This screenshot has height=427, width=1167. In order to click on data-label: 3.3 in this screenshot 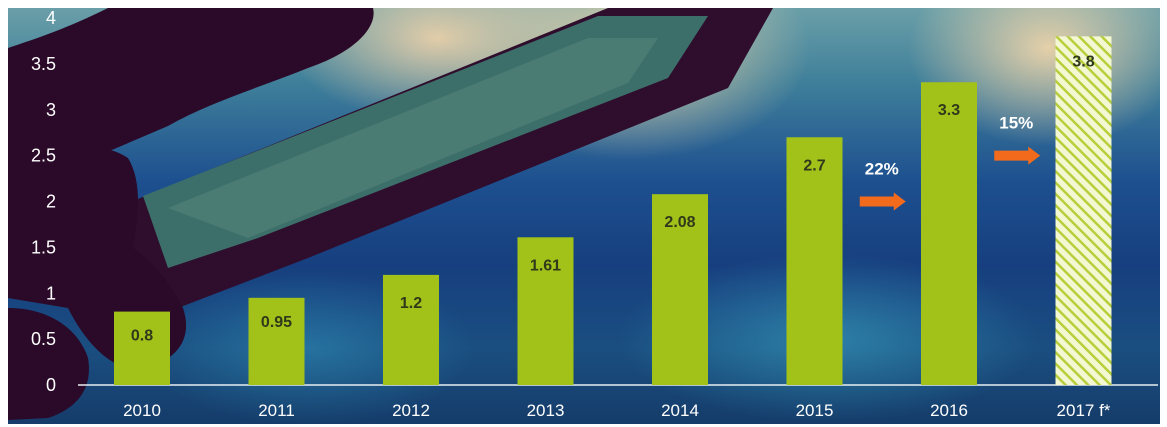, I will do `click(949, 110)`.